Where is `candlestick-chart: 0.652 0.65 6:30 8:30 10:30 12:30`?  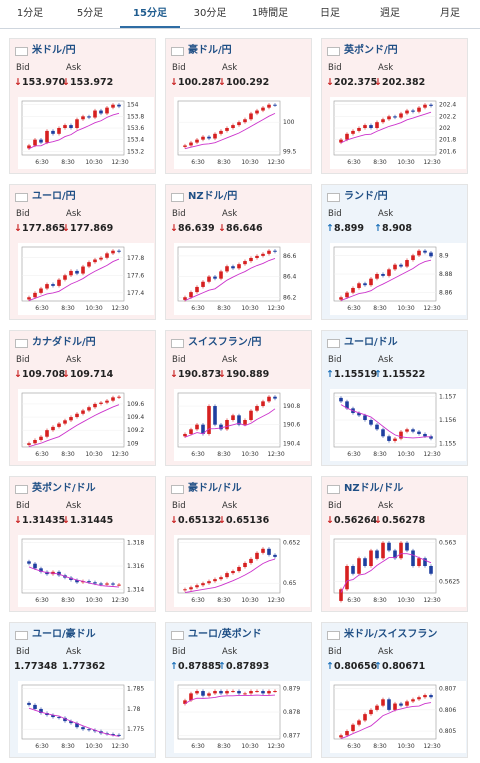
candlestick-chart: 0.652 0.65 6:30 8:30 10:30 12:30 is located at coordinates (242, 571).